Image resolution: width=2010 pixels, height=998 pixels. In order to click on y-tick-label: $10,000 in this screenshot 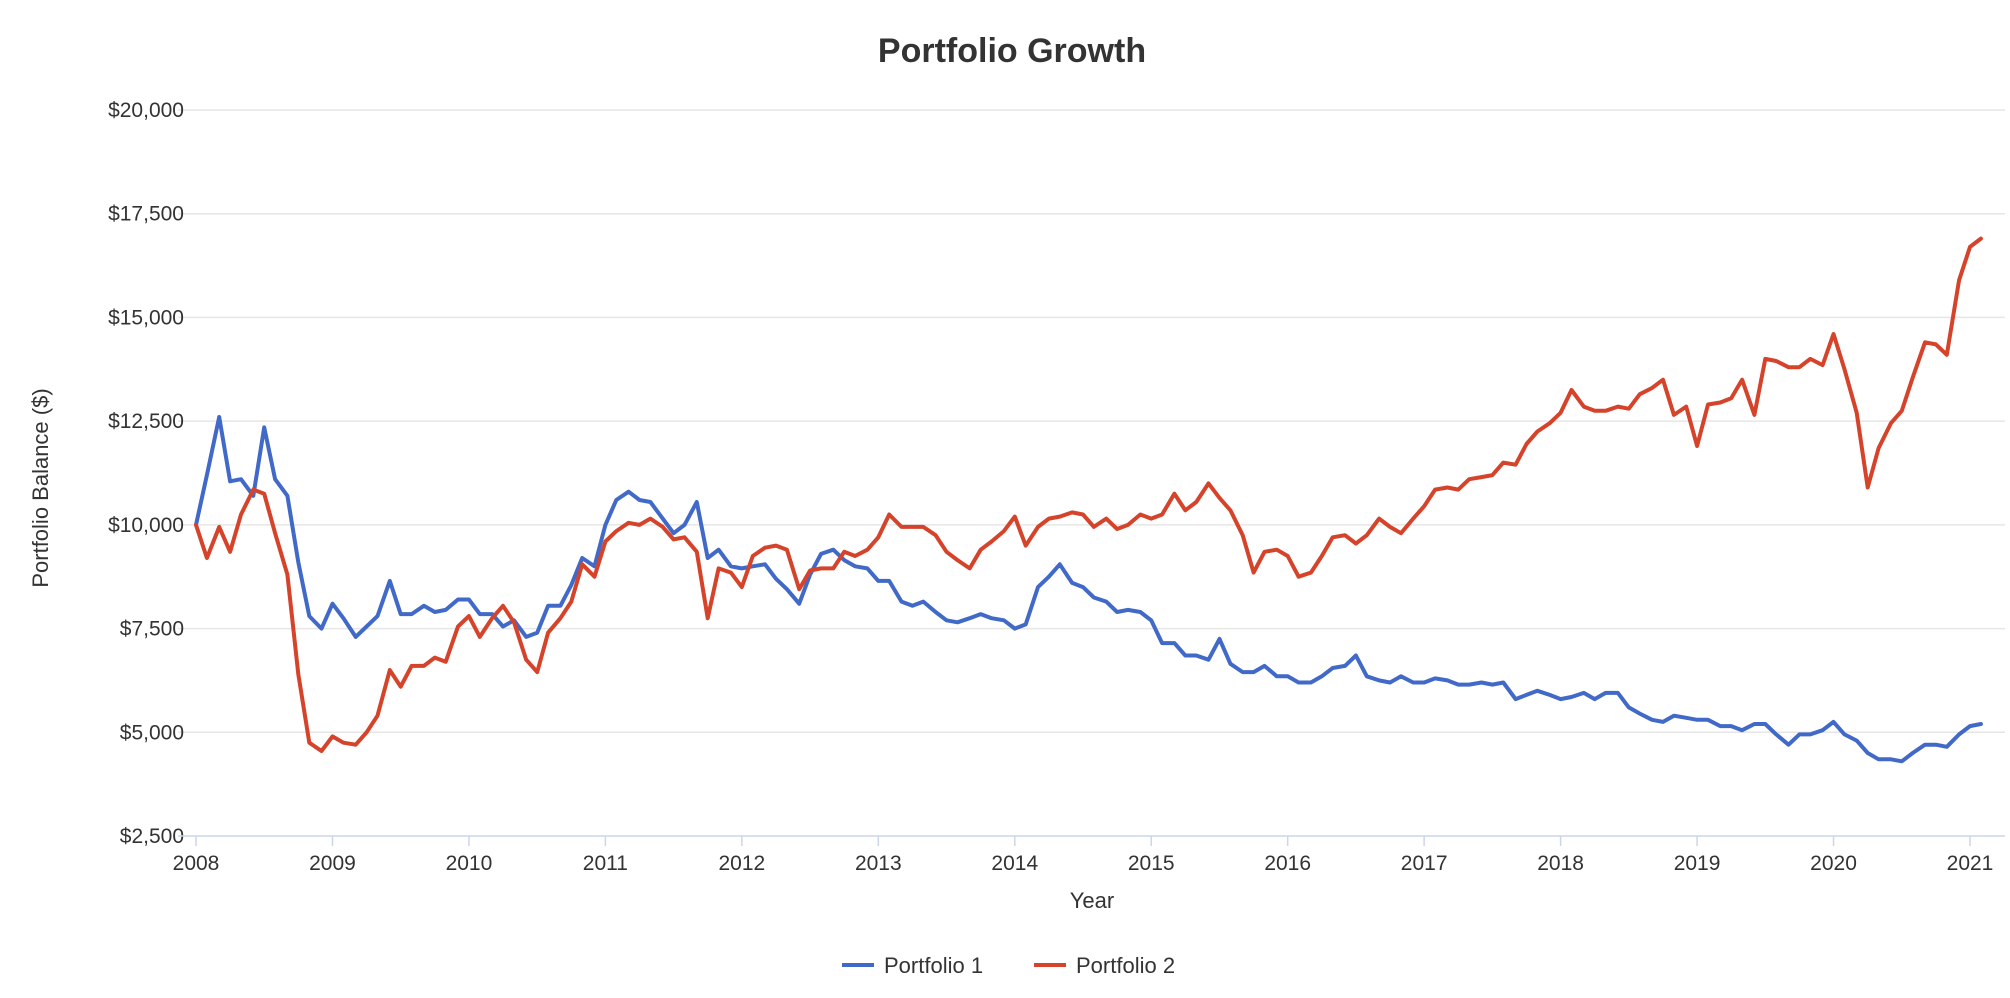, I will do `click(146, 525)`.